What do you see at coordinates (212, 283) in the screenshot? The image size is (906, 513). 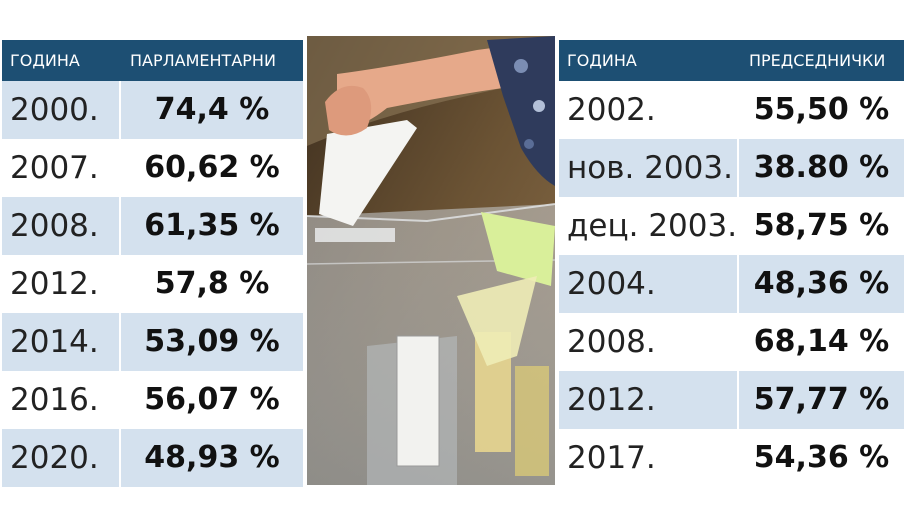 I see `row-turnout: 57,8 %` at bounding box center [212, 283].